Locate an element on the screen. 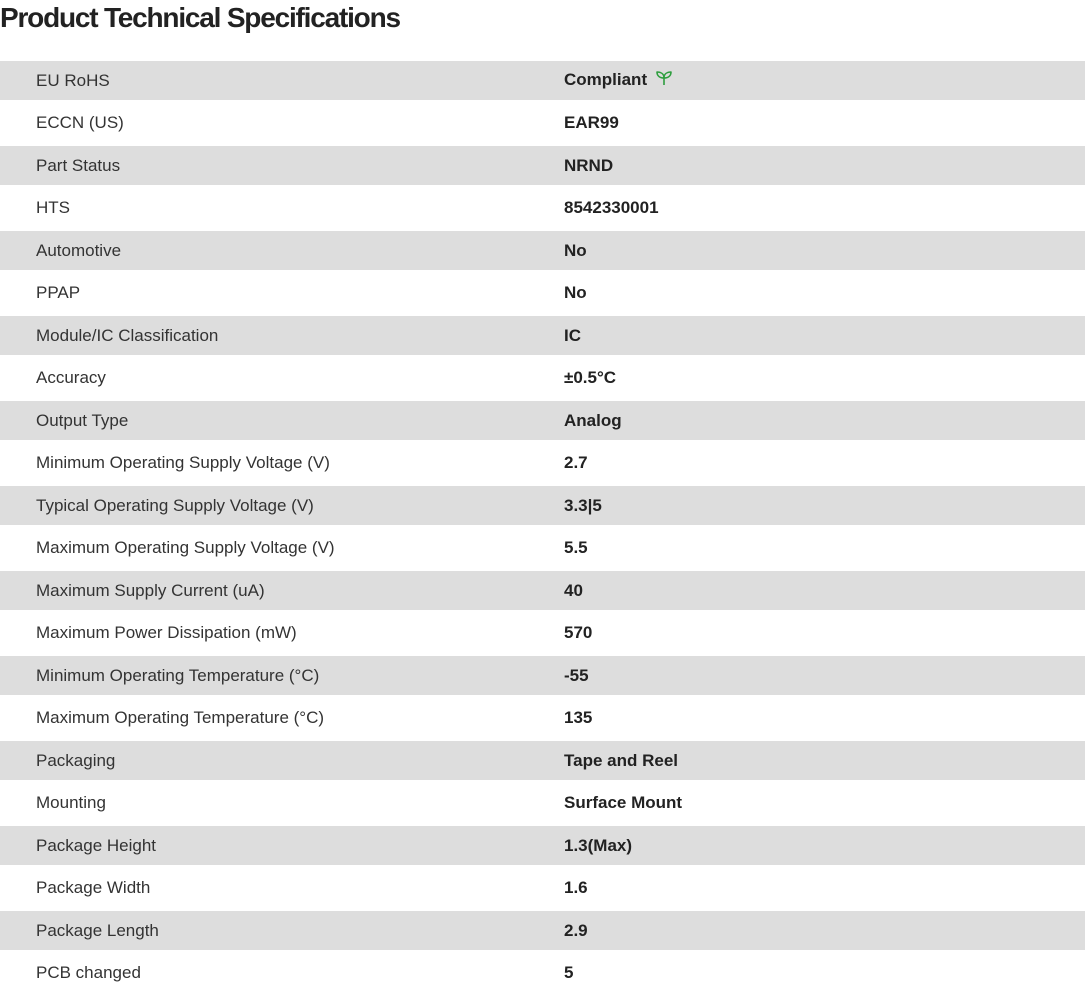 This screenshot has width=1085, height=996. spec-value: NRND is located at coordinates (824, 165).